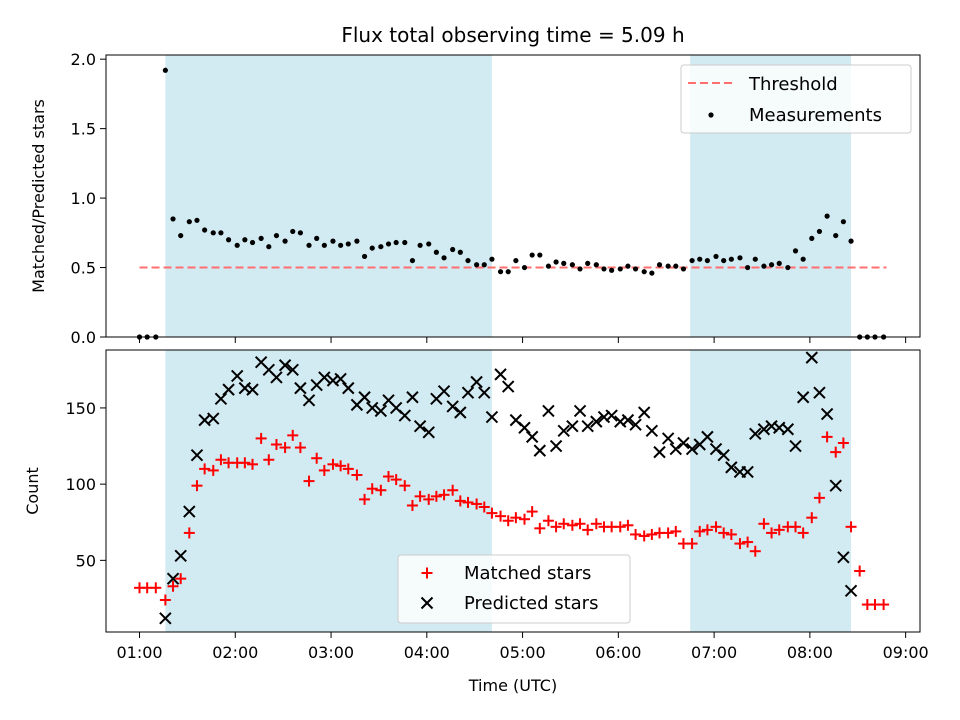 The height and width of the screenshot is (720, 960). What do you see at coordinates (331, 652) in the screenshot?
I see `x-tick-label: 03:00` at bounding box center [331, 652].